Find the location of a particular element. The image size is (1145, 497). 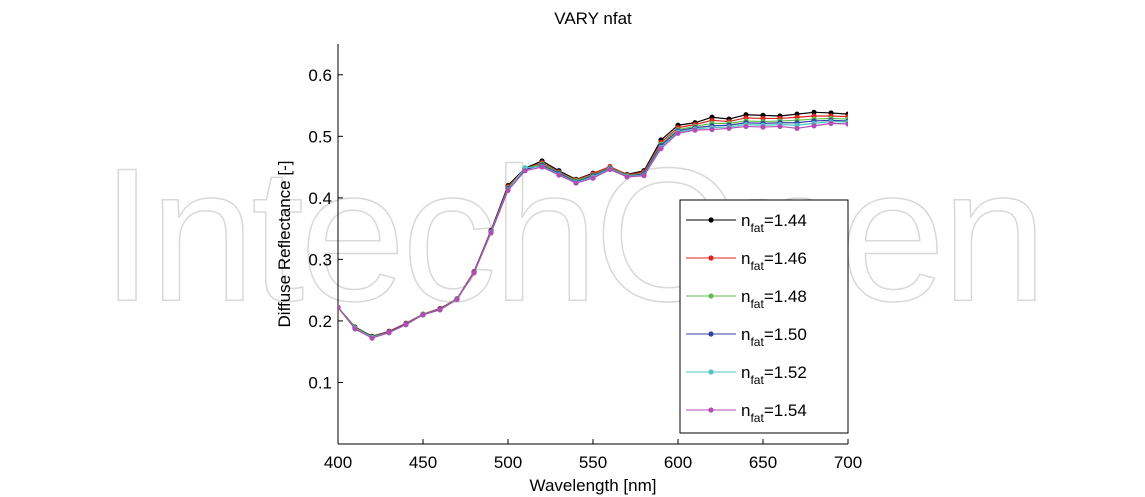

x-tick-label: 450 is located at coordinates (423, 462).